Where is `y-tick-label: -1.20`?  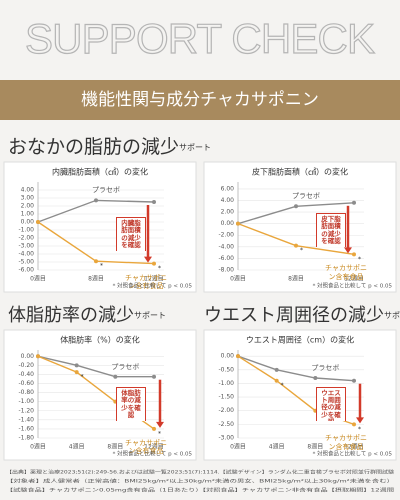 y-tick-label: -1.20 is located at coordinates (26, 410).